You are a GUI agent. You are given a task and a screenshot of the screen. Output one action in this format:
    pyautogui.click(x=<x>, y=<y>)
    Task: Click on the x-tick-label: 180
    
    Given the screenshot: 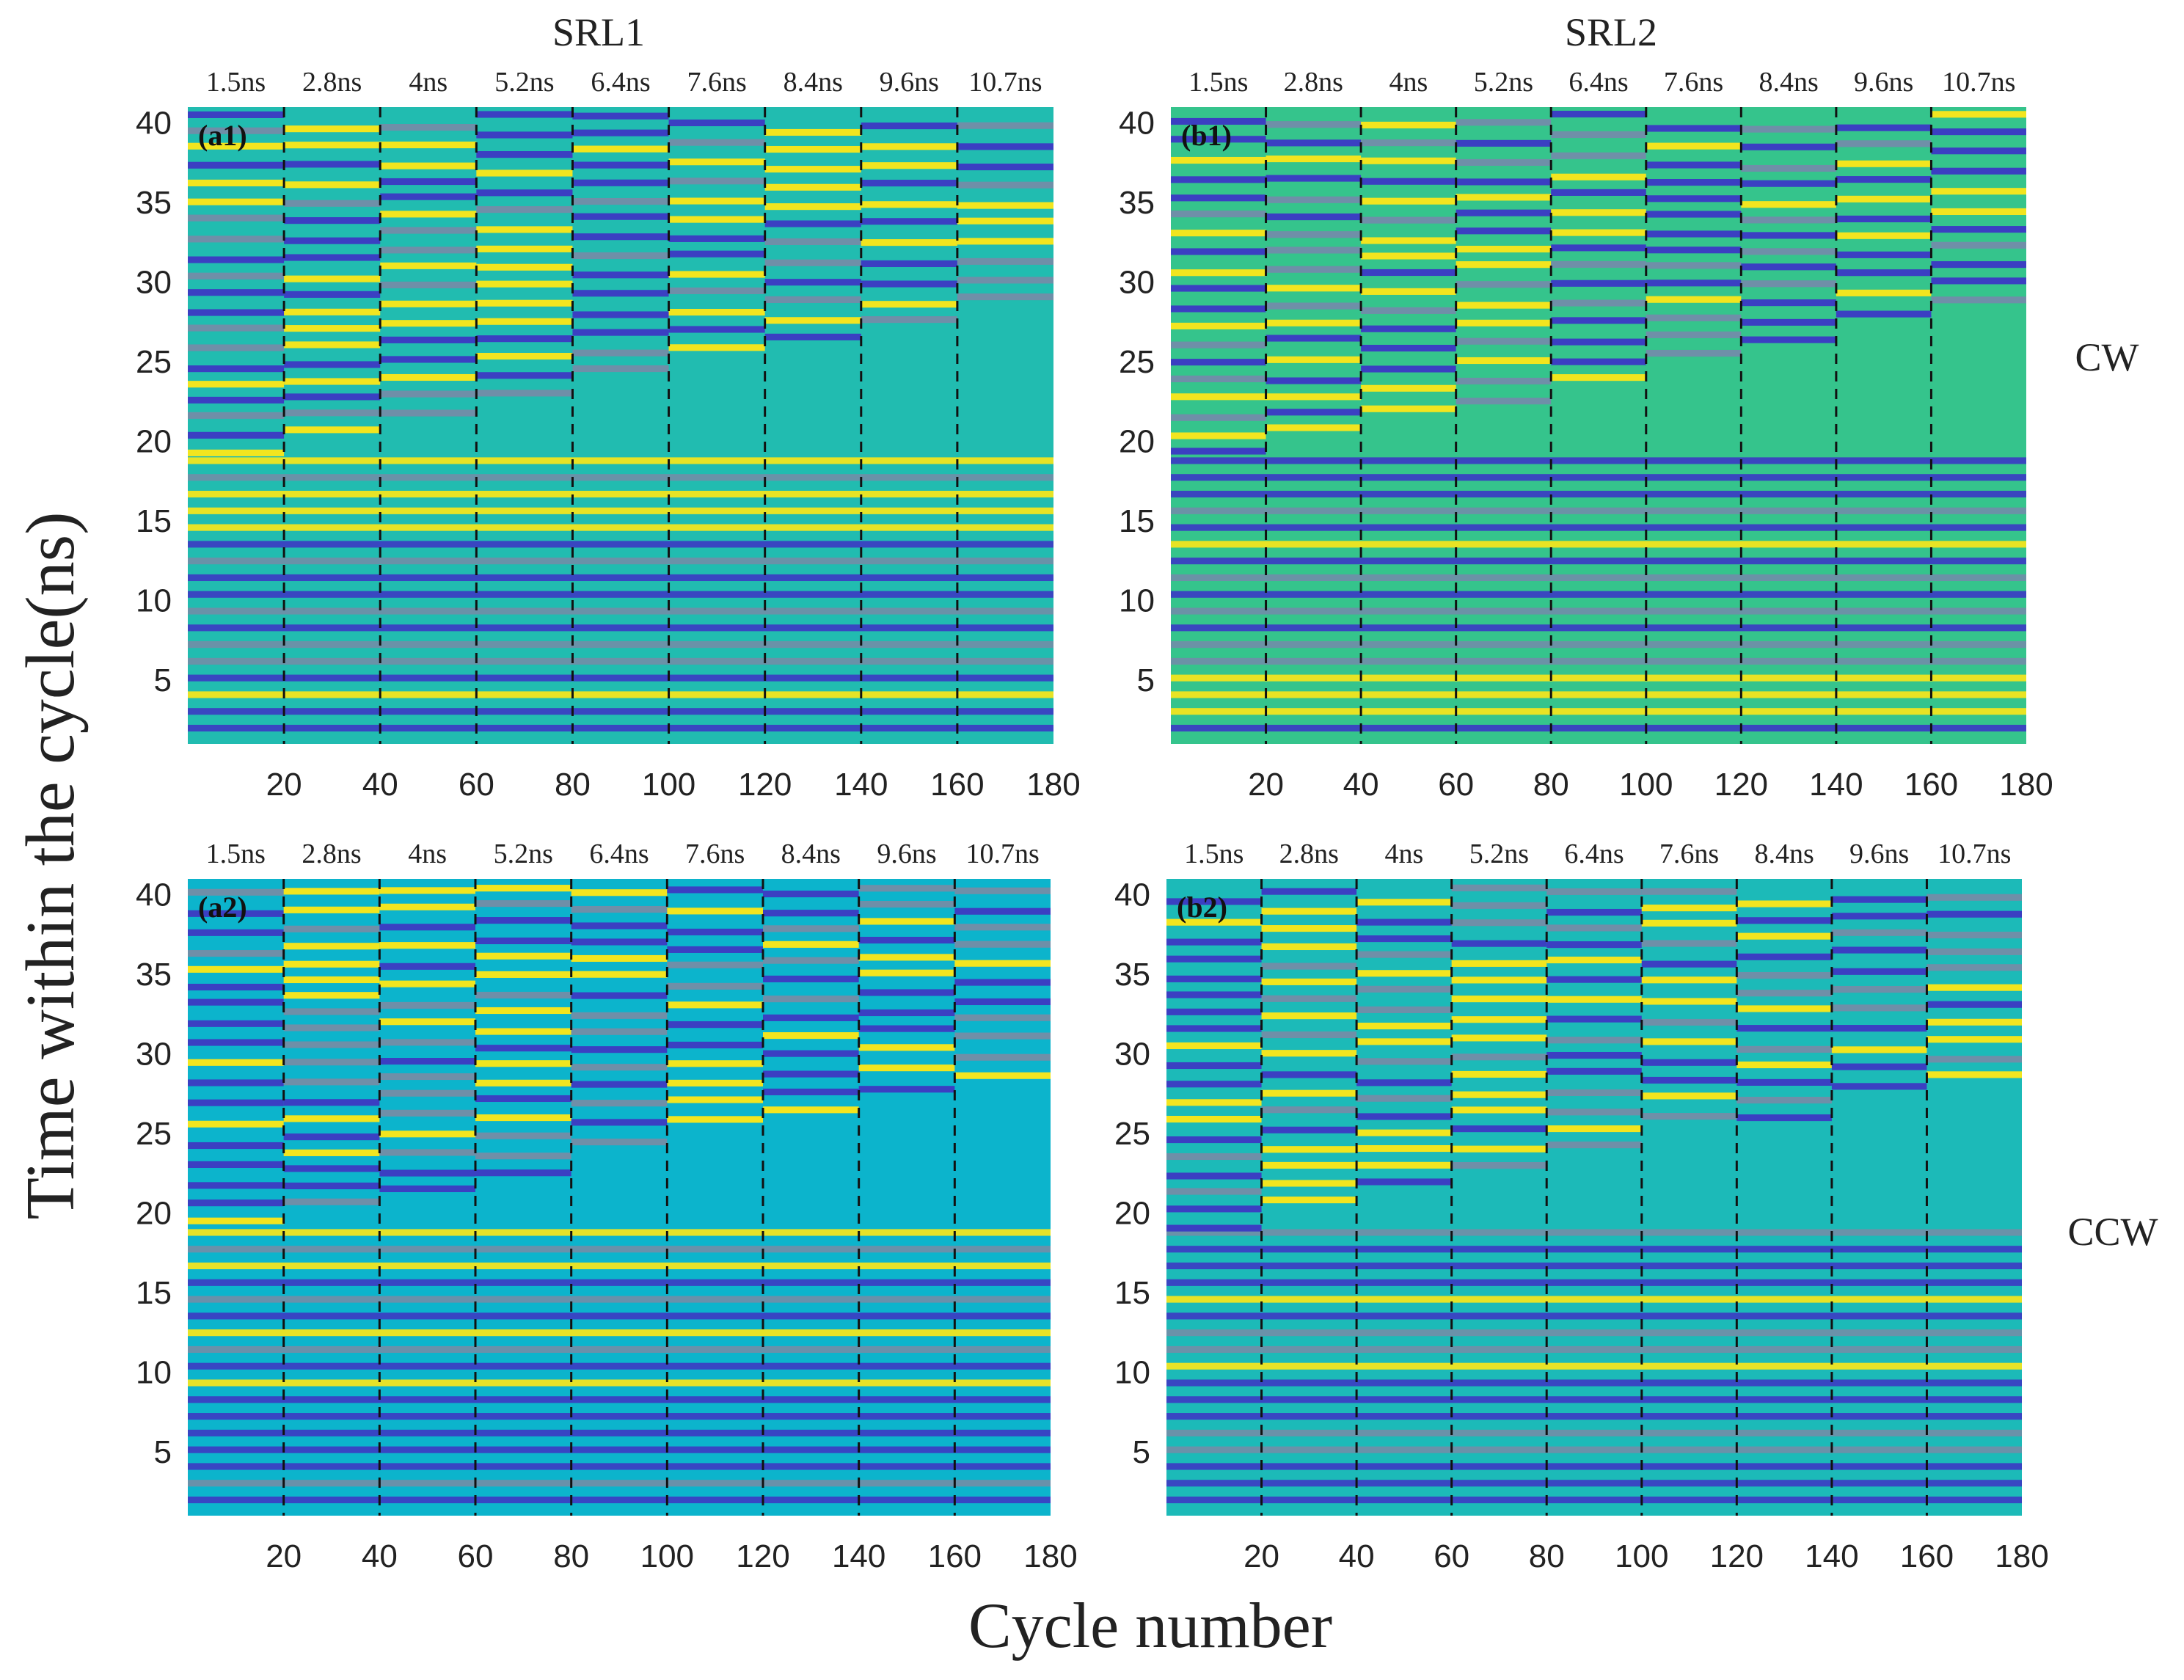 What is the action you would take?
    pyautogui.click(x=2026, y=785)
    